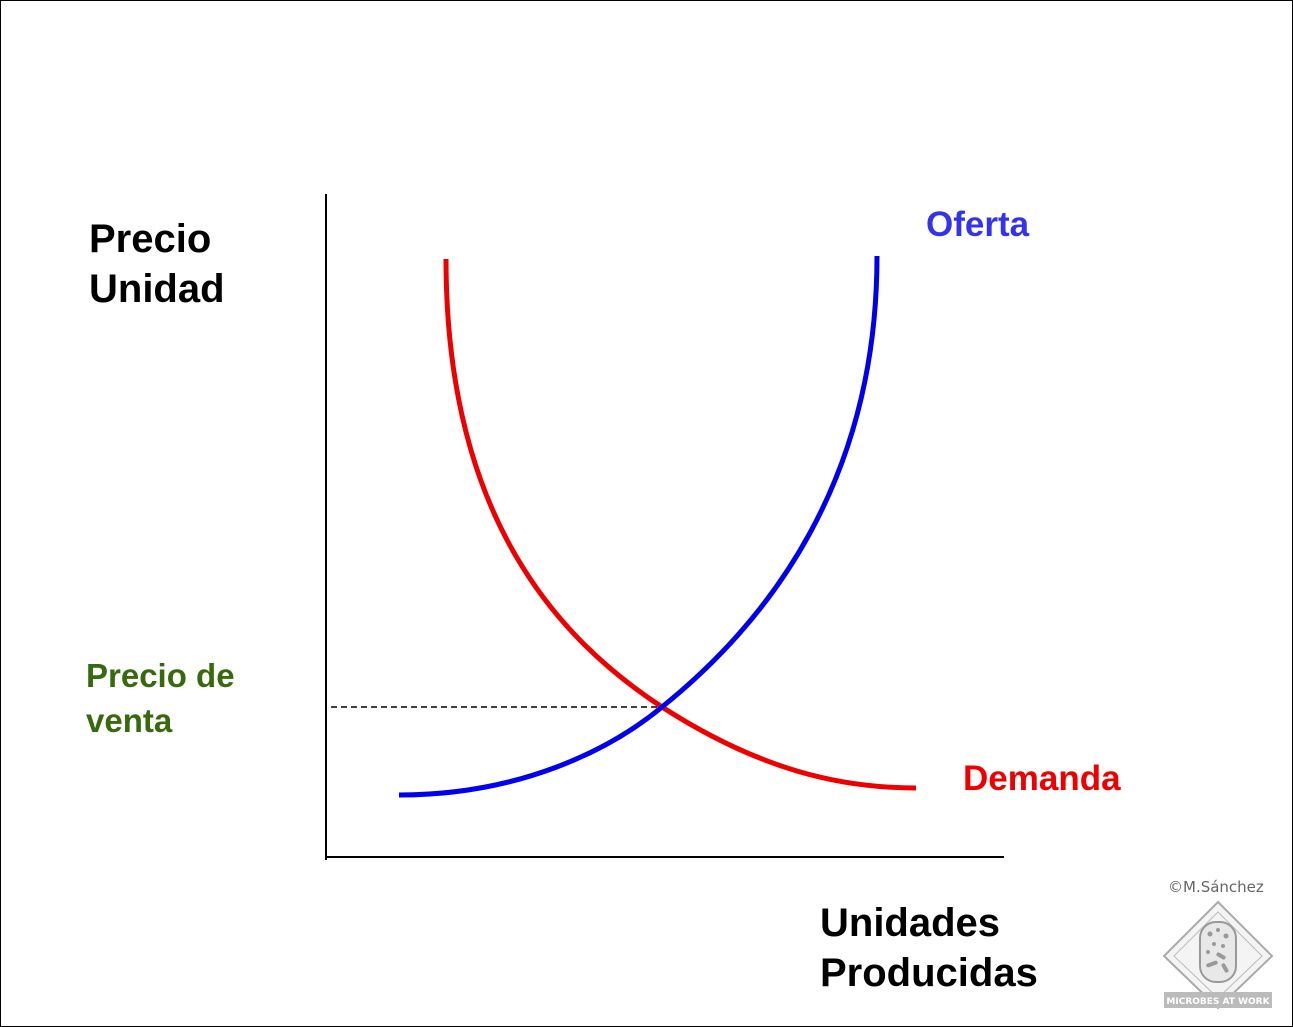  I want to click on logo-text: MICROBES AT WORK, so click(1218, 1002).